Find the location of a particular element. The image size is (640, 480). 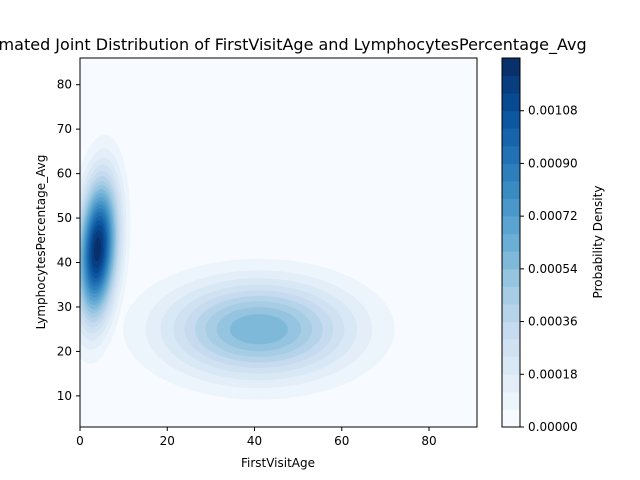

colorbar-bands is located at coordinates (511, 243).